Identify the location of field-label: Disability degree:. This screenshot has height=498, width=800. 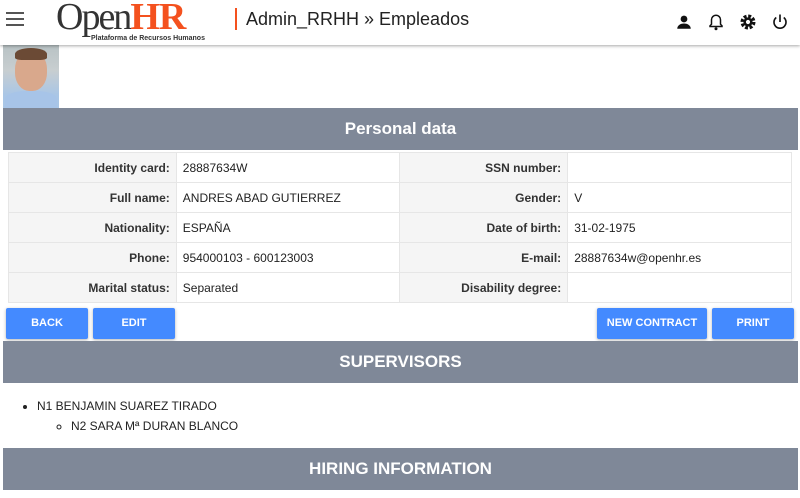
(484, 287).